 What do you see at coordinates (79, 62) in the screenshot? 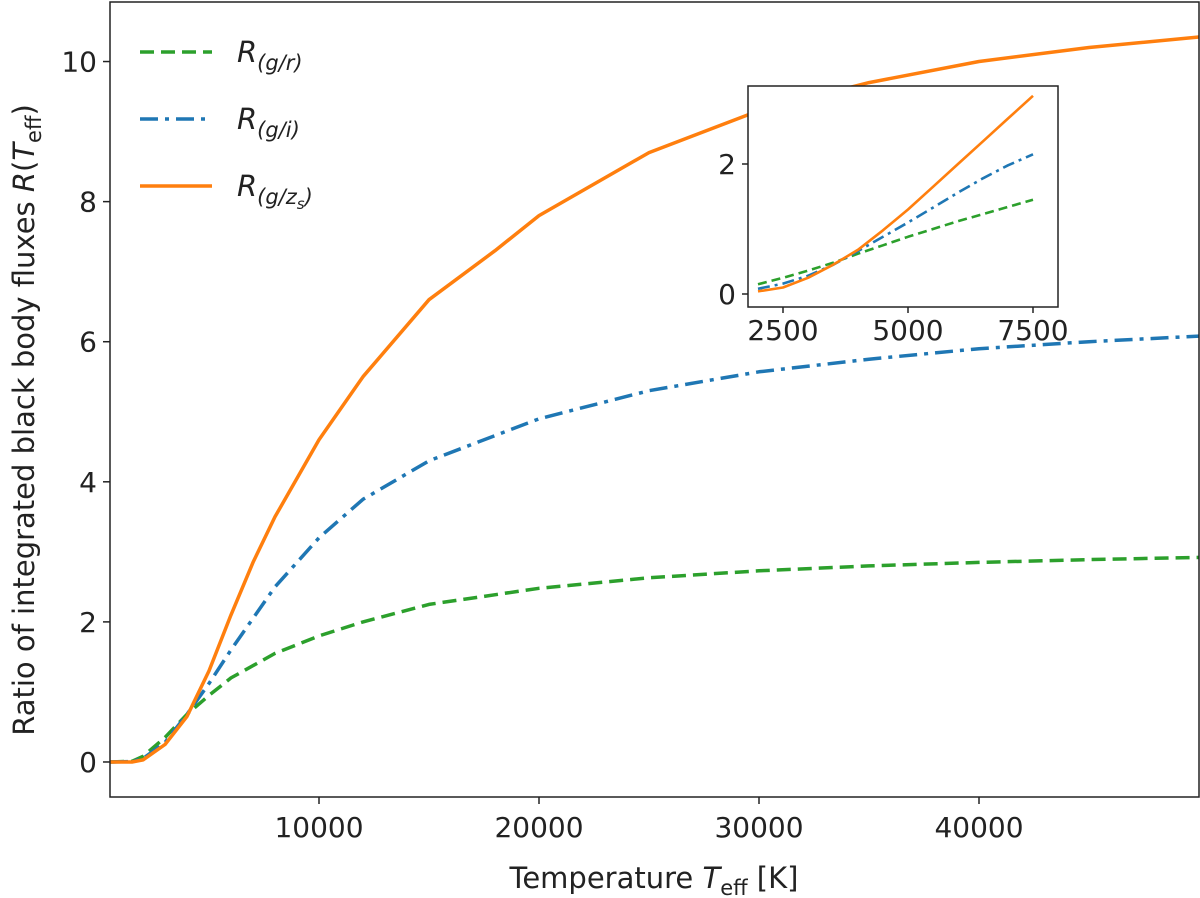
I see `y-tick-label: 10` at bounding box center [79, 62].